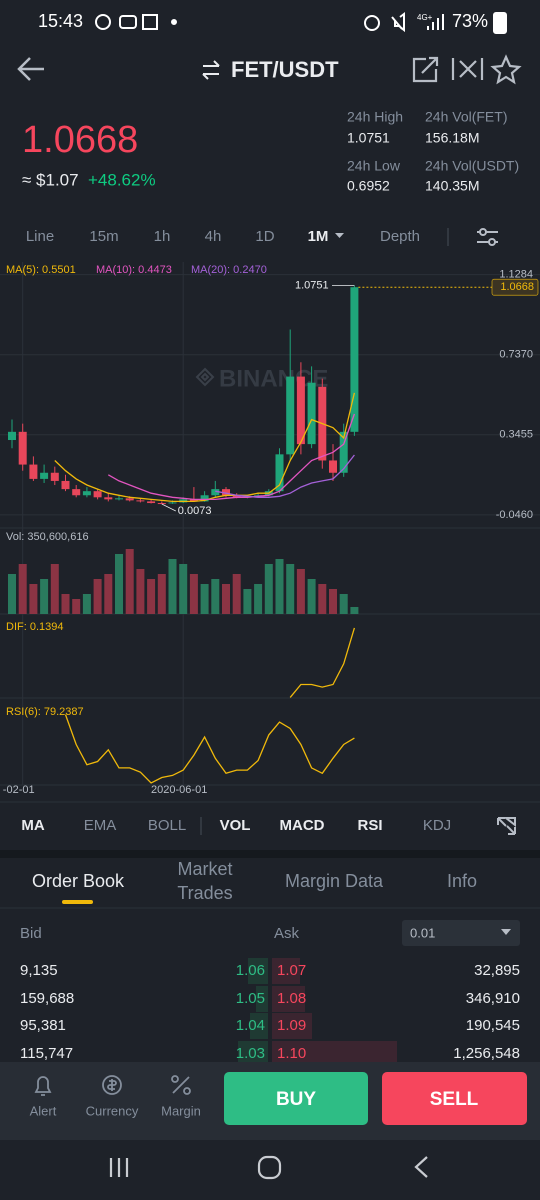 The width and height of the screenshot is (540, 1200). I want to click on indicator: MA, so click(32, 825).